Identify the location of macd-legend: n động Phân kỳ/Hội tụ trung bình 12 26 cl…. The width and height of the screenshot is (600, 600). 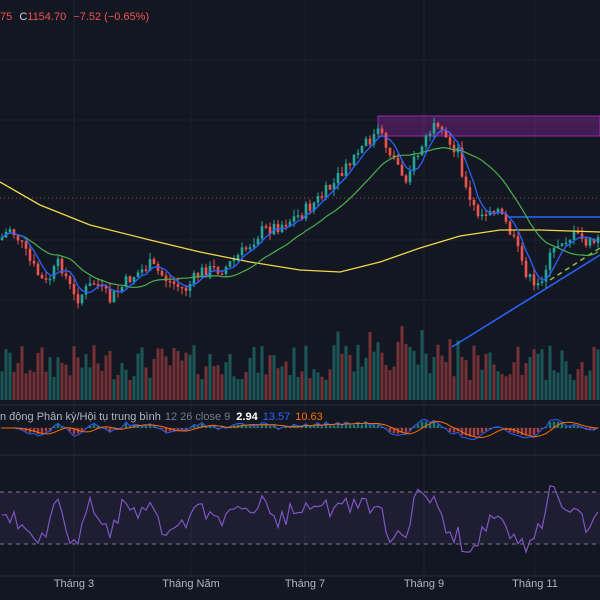
(161, 417).